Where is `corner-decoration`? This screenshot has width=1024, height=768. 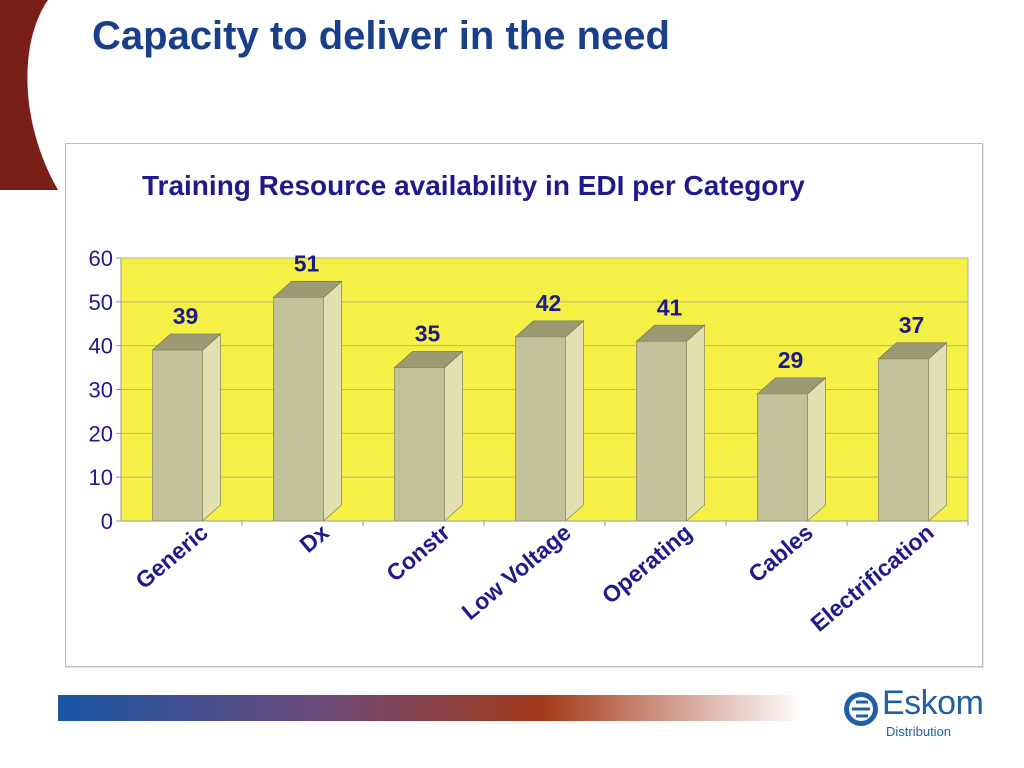 corner-decoration is located at coordinates (29, 95).